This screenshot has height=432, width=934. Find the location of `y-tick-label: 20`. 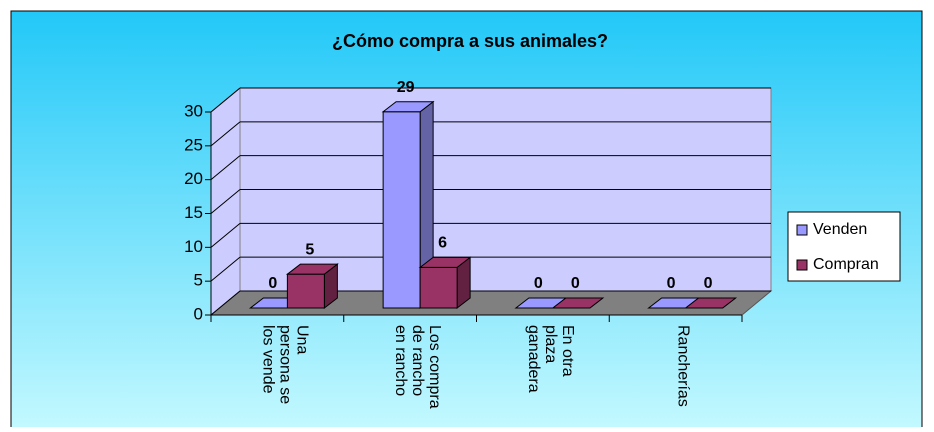

y-tick-label: 20 is located at coordinates (193, 178).